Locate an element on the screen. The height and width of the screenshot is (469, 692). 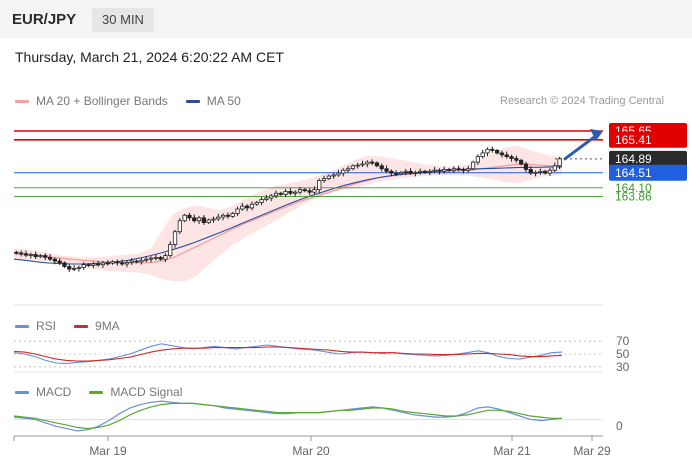
target-arrow-head is located at coordinates (596, 134).